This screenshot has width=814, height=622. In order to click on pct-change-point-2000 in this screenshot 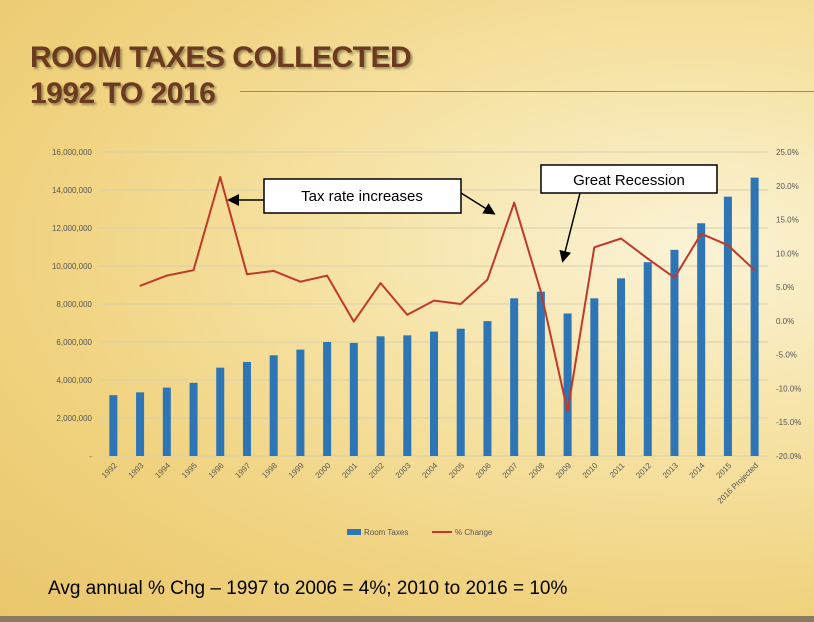, I will do `click(327, 275)`.